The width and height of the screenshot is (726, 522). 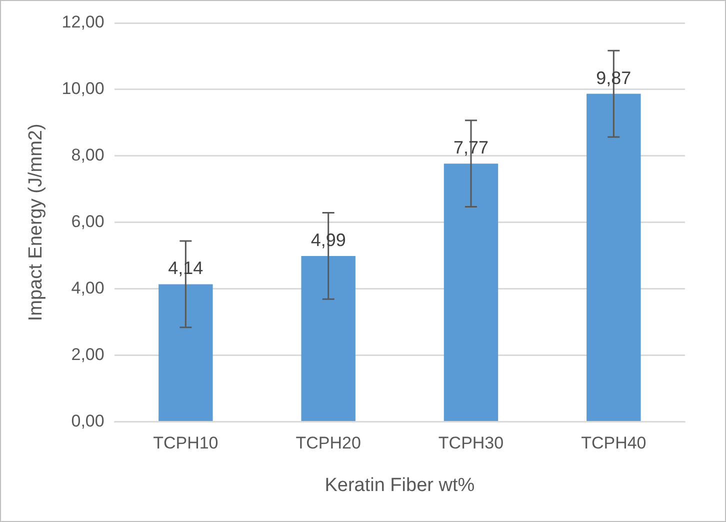 What do you see at coordinates (87, 155) in the screenshot?
I see `y-tick-label: 8,00` at bounding box center [87, 155].